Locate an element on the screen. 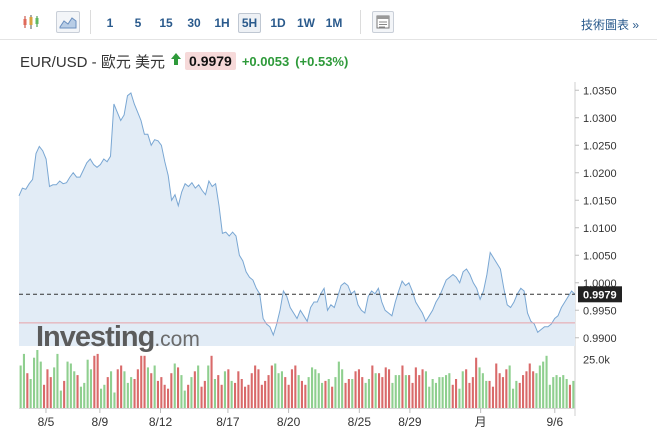 This screenshot has height=436, width=657. timeframe-1h: 1H is located at coordinates (222, 23).